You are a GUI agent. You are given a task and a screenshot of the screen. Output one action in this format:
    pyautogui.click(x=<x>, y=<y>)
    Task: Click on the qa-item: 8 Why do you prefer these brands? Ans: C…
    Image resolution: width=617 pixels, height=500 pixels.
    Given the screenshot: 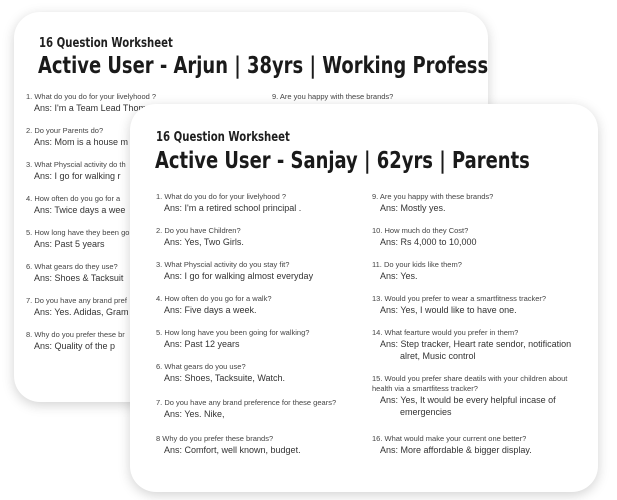 What is the action you would take?
    pyautogui.click(x=228, y=445)
    